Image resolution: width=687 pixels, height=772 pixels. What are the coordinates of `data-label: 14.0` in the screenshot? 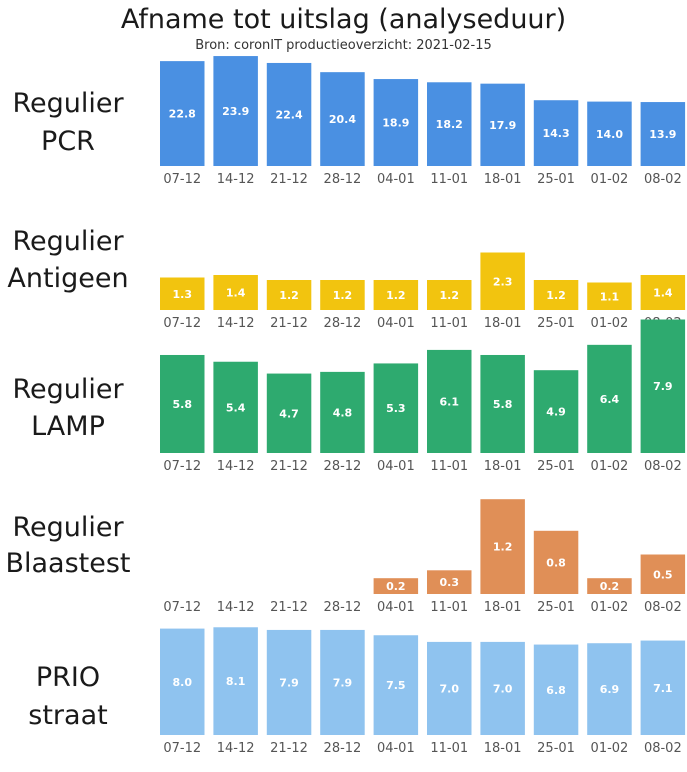 It's located at (609, 134).